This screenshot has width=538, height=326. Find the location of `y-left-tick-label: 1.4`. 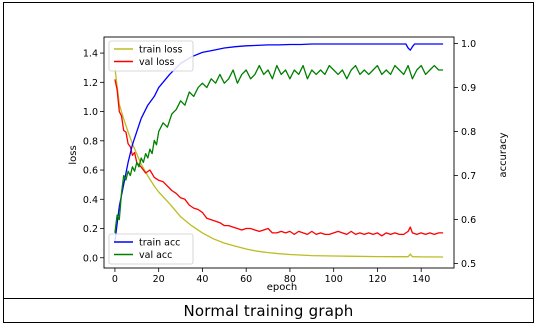

y-left-tick-label: 1.4 is located at coordinates (90, 54).